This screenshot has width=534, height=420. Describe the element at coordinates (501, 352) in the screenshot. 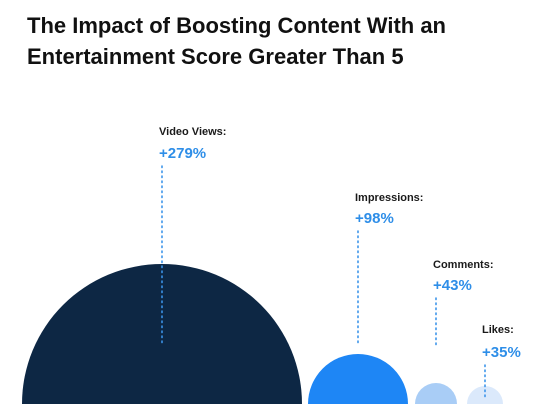

I see `value-label: +35%` at that location.